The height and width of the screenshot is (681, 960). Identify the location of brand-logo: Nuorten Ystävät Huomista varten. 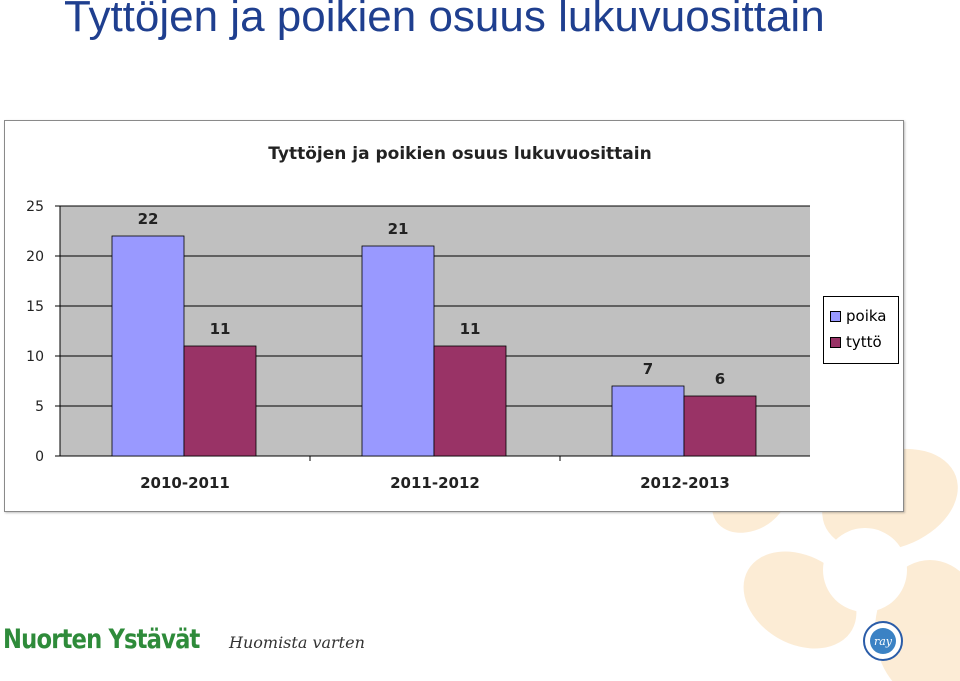
(184, 639).